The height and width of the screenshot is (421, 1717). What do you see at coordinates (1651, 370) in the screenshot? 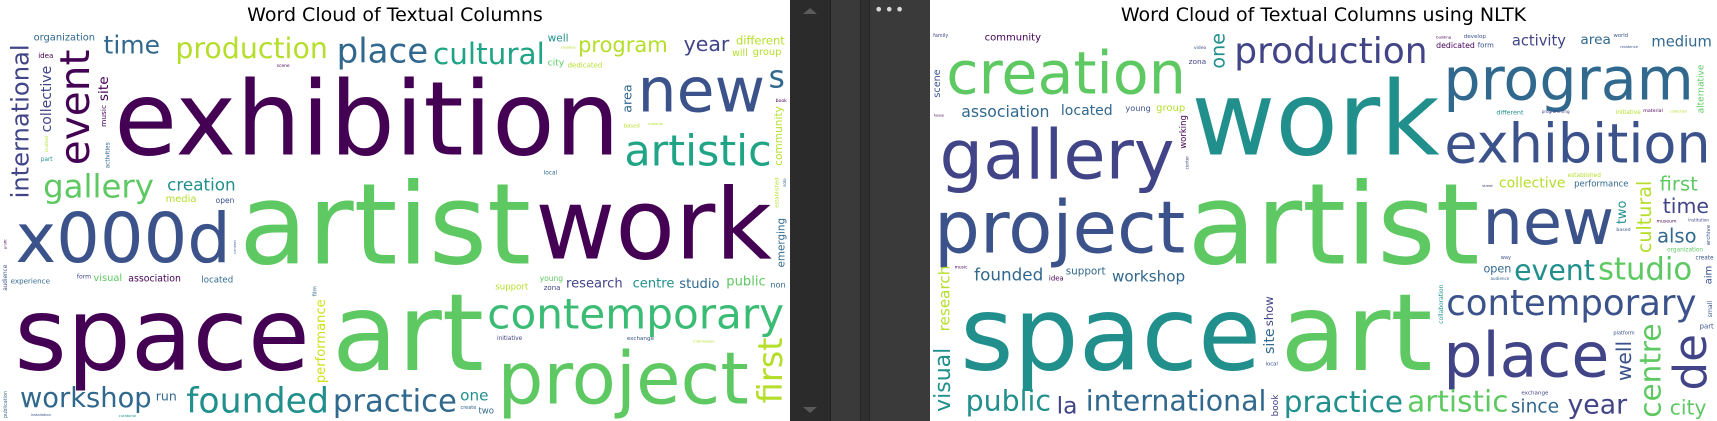
I see `word-centre: centre` at bounding box center [1651, 370].